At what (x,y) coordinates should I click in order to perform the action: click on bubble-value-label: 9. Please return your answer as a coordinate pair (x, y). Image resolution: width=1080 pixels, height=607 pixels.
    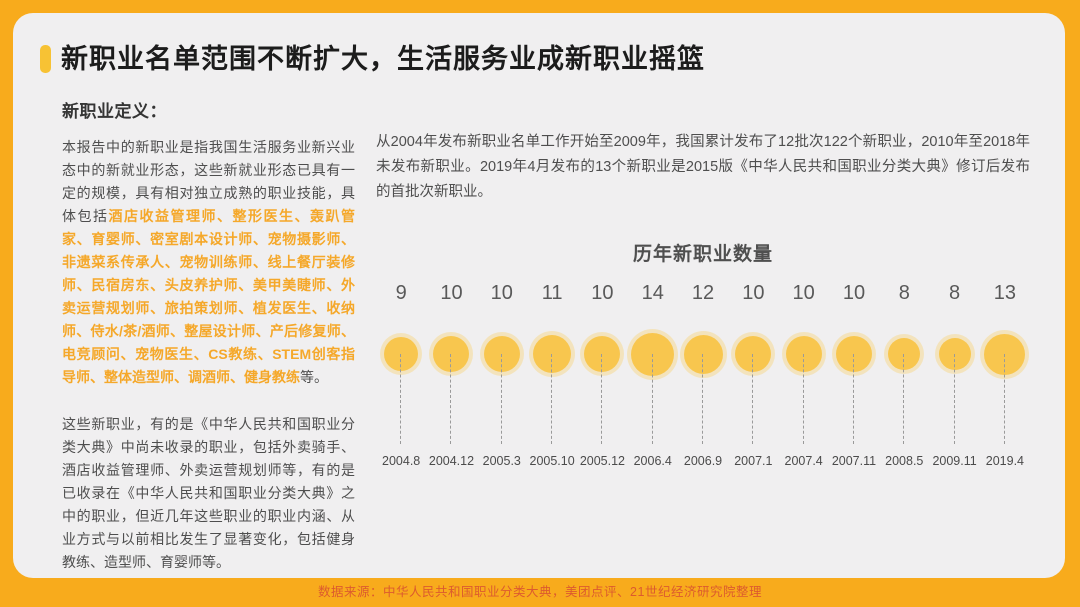
    Looking at the image, I should click on (401, 293).